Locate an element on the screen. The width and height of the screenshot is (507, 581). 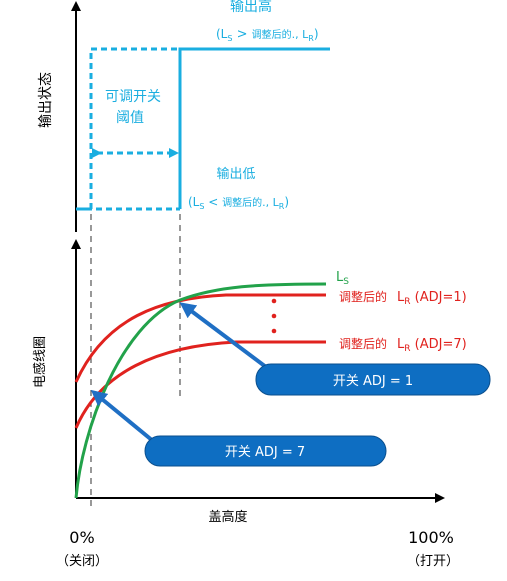
threshold-label-line1: 可调开关 is located at coordinates (133, 97).